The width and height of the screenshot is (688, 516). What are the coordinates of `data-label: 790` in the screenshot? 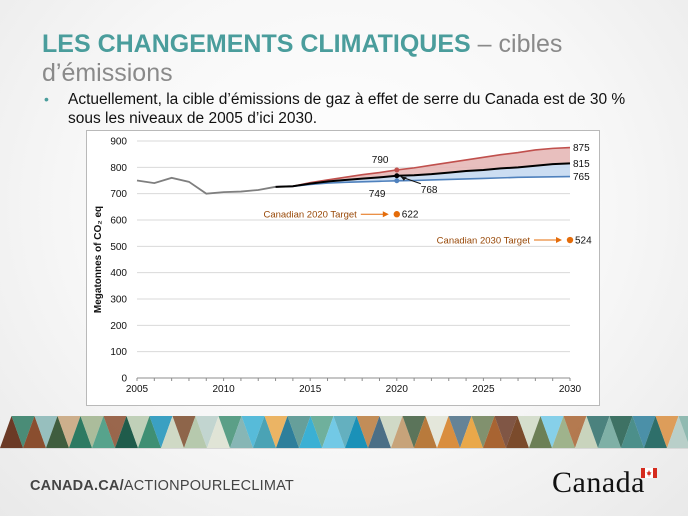 It's located at (380, 160).